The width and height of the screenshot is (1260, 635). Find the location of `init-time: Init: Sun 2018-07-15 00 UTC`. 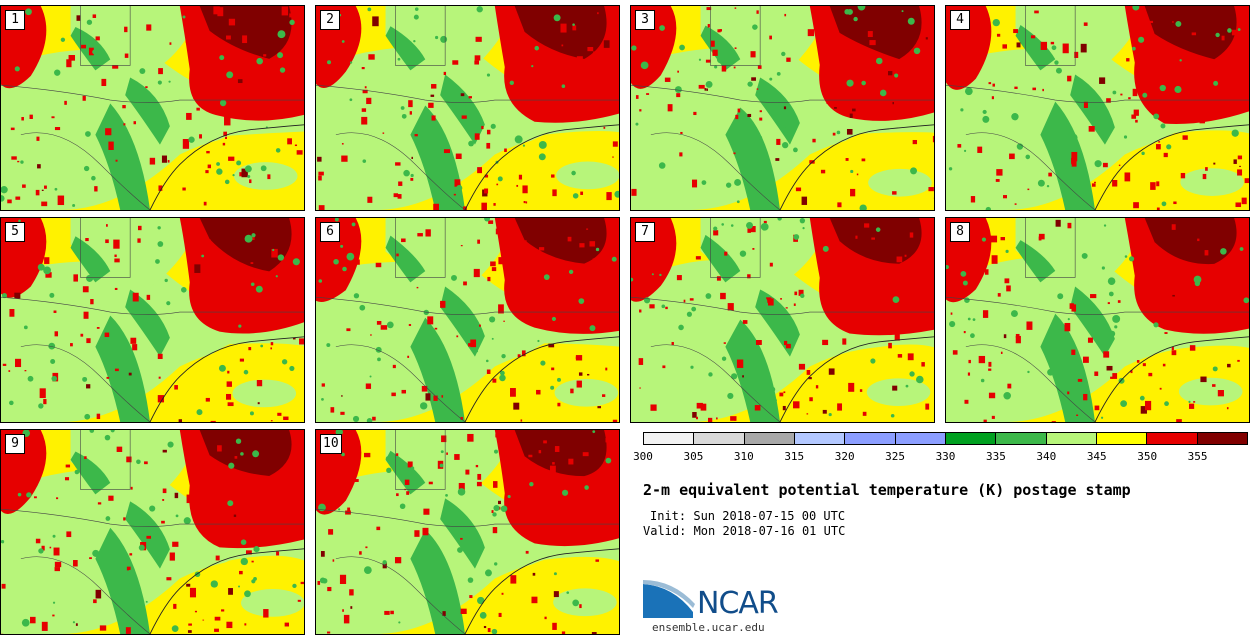

init-time: Init: Sun 2018-07-15 00 UTC is located at coordinates (748, 516).